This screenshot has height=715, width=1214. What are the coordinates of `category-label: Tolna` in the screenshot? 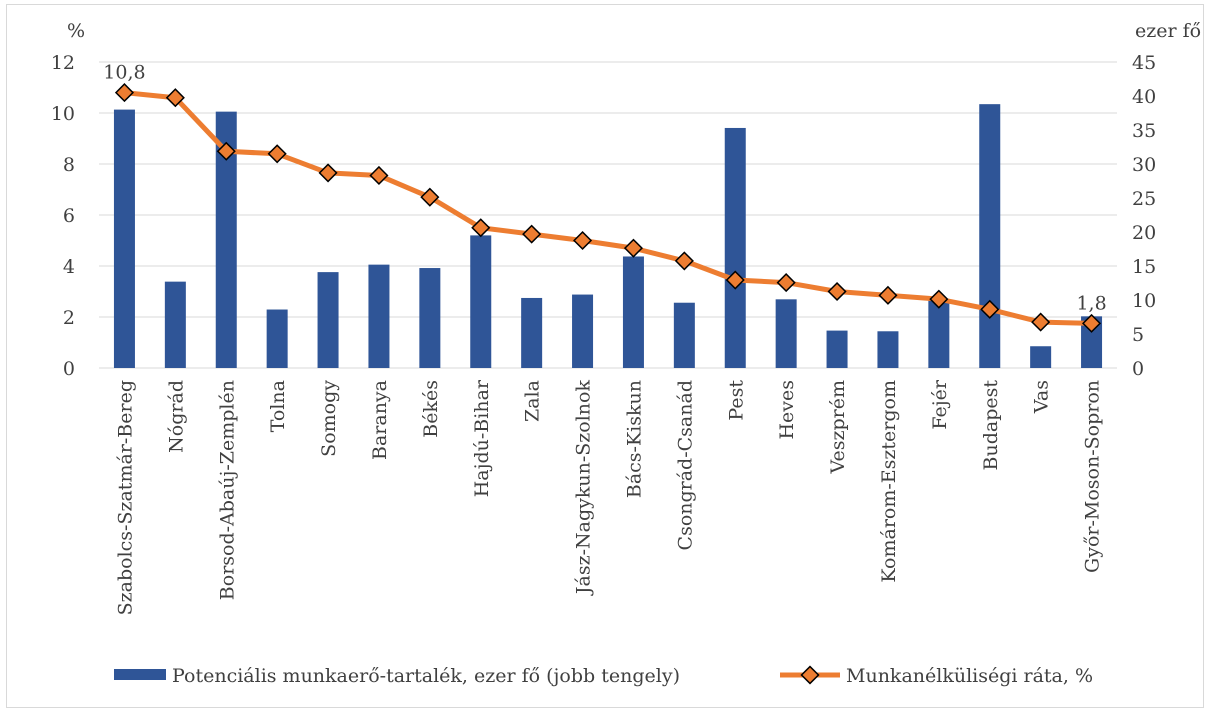 It's located at (278, 406).